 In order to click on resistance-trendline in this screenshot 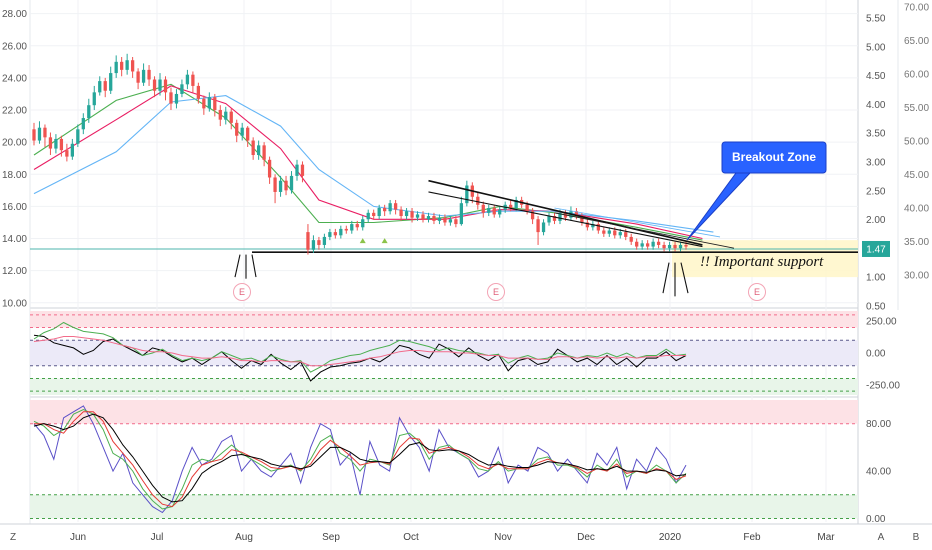, I will do `click(565, 212)`.